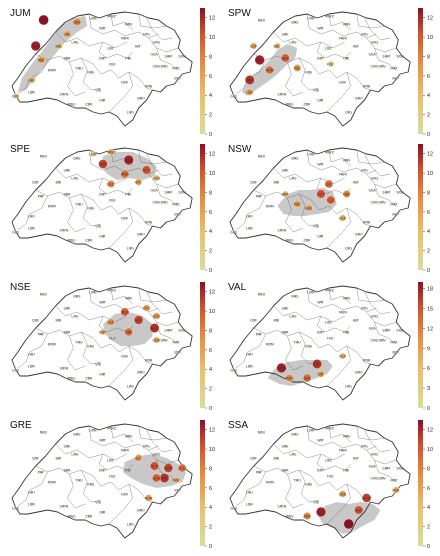 The height and width of the screenshot is (556, 440). What do you see at coordinates (328, 48) in the screenshot?
I see `station-label: LUZ` at bounding box center [328, 48].